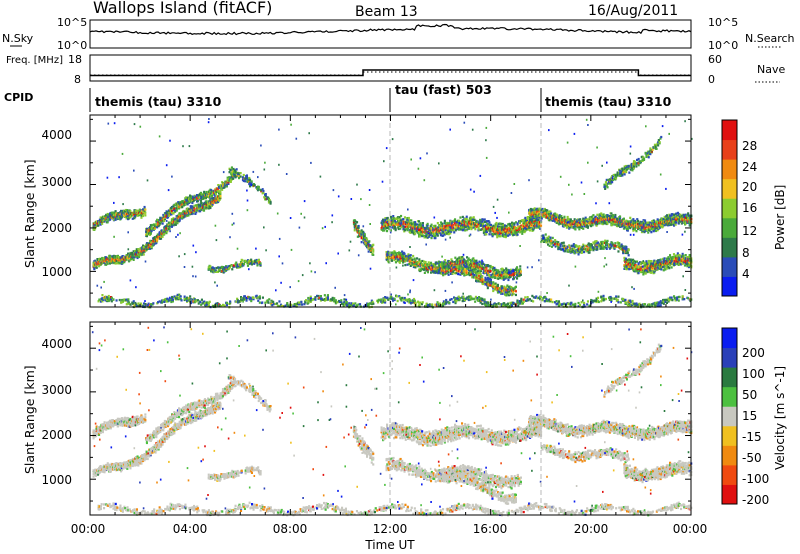 This screenshot has height=554, width=800. What do you see at coordinates (749, 395) in the screenshot?
I see `vel-cb-50: 50` at bounding box center [749, 395].